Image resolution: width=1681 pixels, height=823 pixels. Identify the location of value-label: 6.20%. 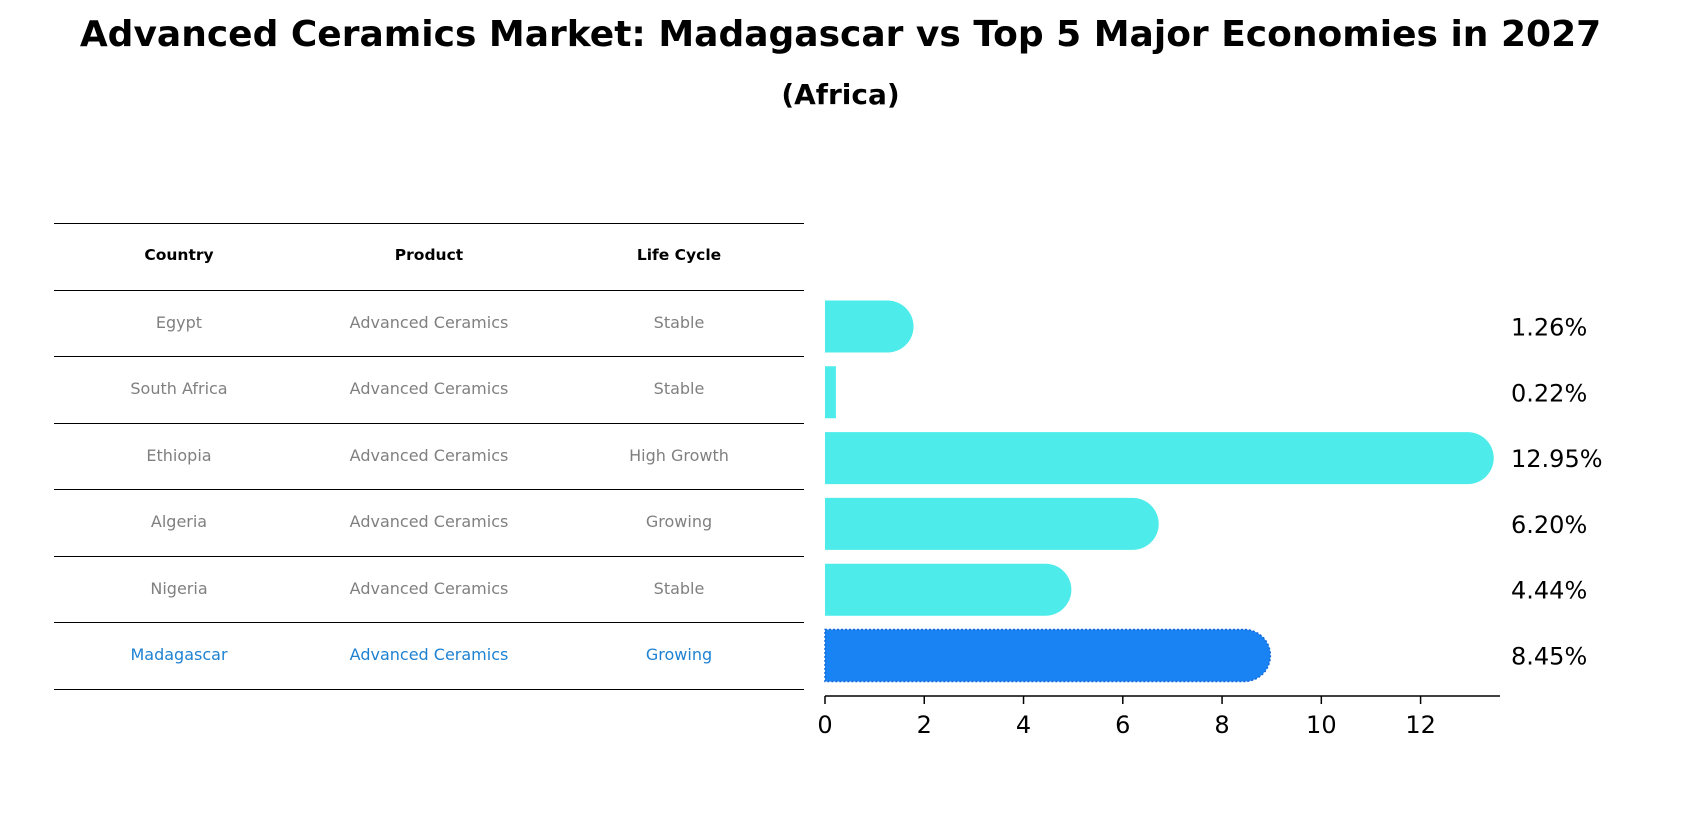
(1549, 525).